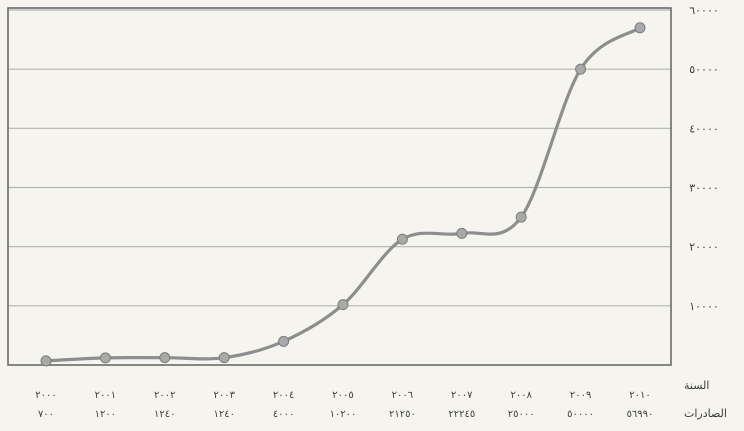 This screenshot has width=744, height=431. I want to click on x-category-year: ٢٠٠١, so click(105, 395).